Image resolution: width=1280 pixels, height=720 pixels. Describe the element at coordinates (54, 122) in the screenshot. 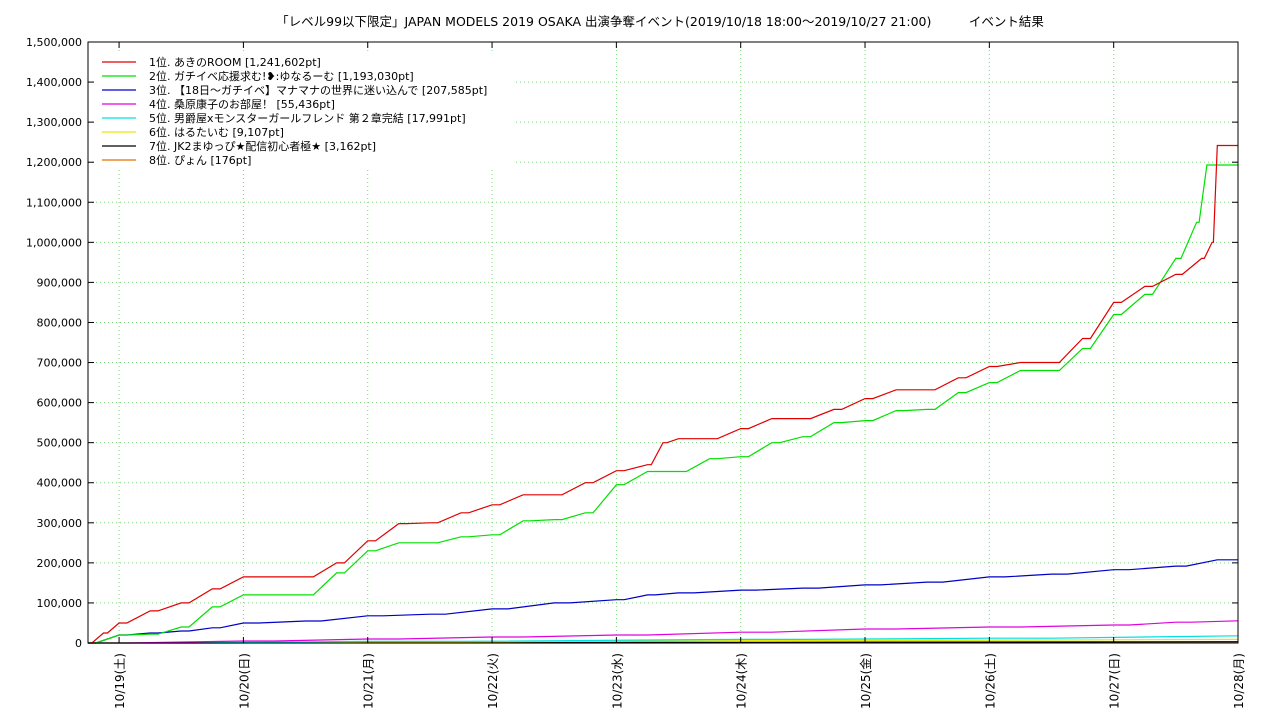

I see `y-tick-label: 1,300,000` at that location.